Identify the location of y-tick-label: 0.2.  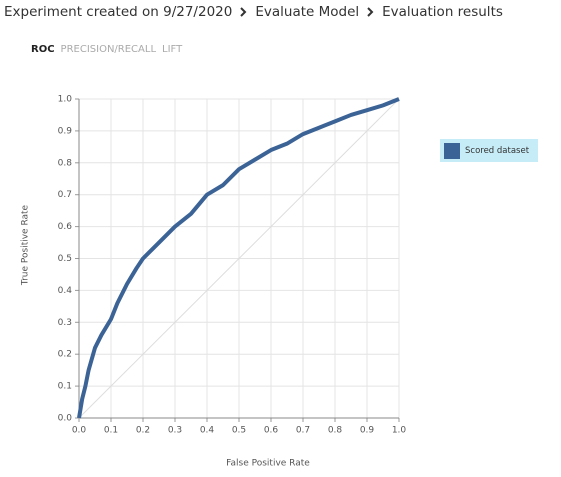
(65, 355).